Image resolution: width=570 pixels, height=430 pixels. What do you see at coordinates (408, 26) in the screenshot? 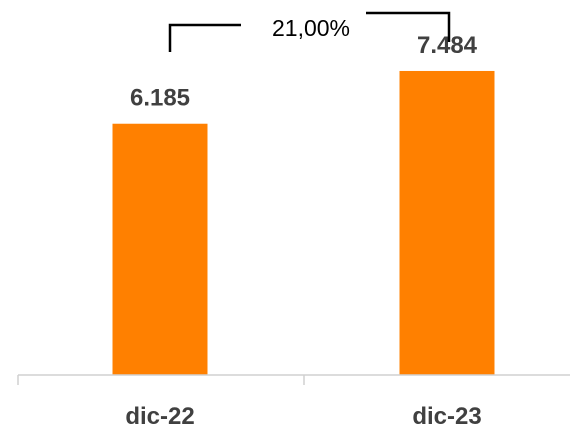
I see `growth-bracket-line-right` at bounding box center [408, 26].